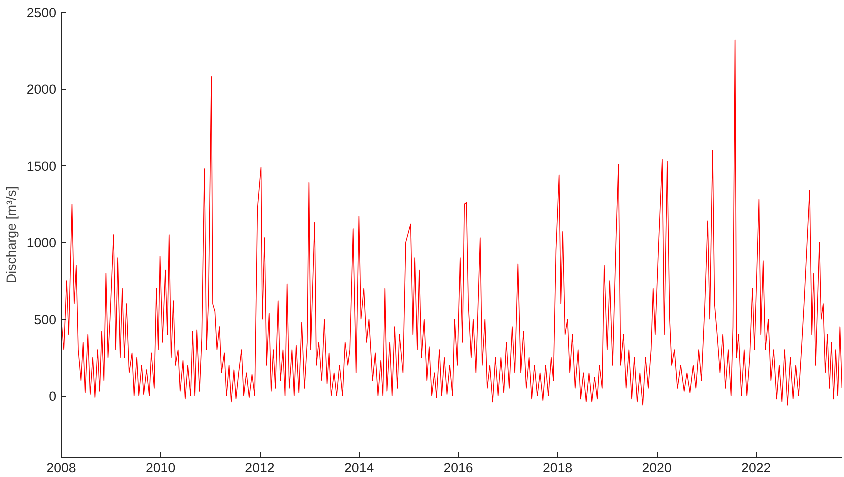 Image resolution: width=844 pixels, height=477 pixels. Describe the element at coordinates (260, 468) in the screenshot. I see `x-tick-label: 2012` at that location.